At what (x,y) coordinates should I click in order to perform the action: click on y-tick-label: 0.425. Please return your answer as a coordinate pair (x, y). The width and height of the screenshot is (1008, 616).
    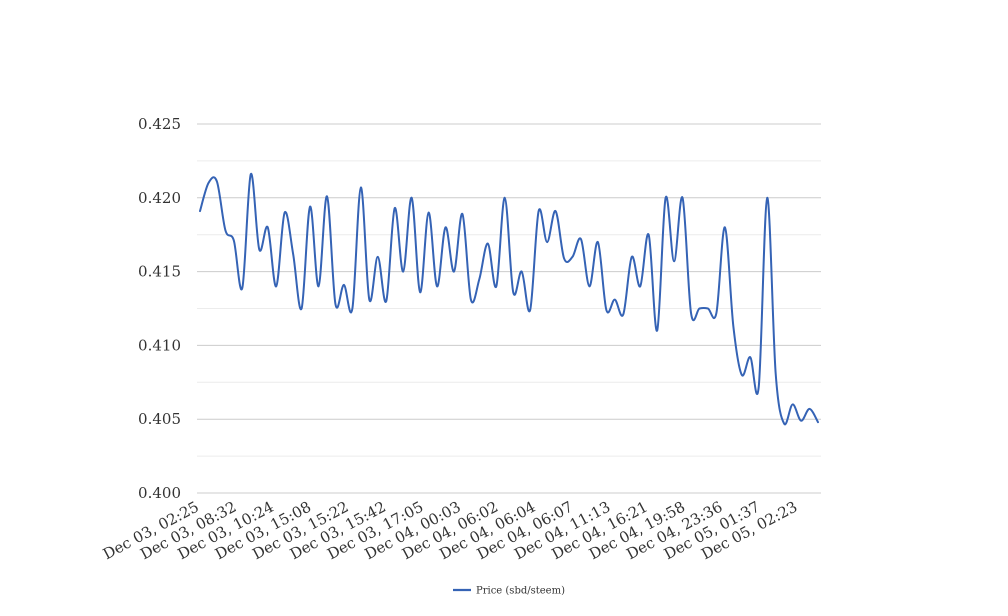
    Looking at the image, I should click on (159, 124).